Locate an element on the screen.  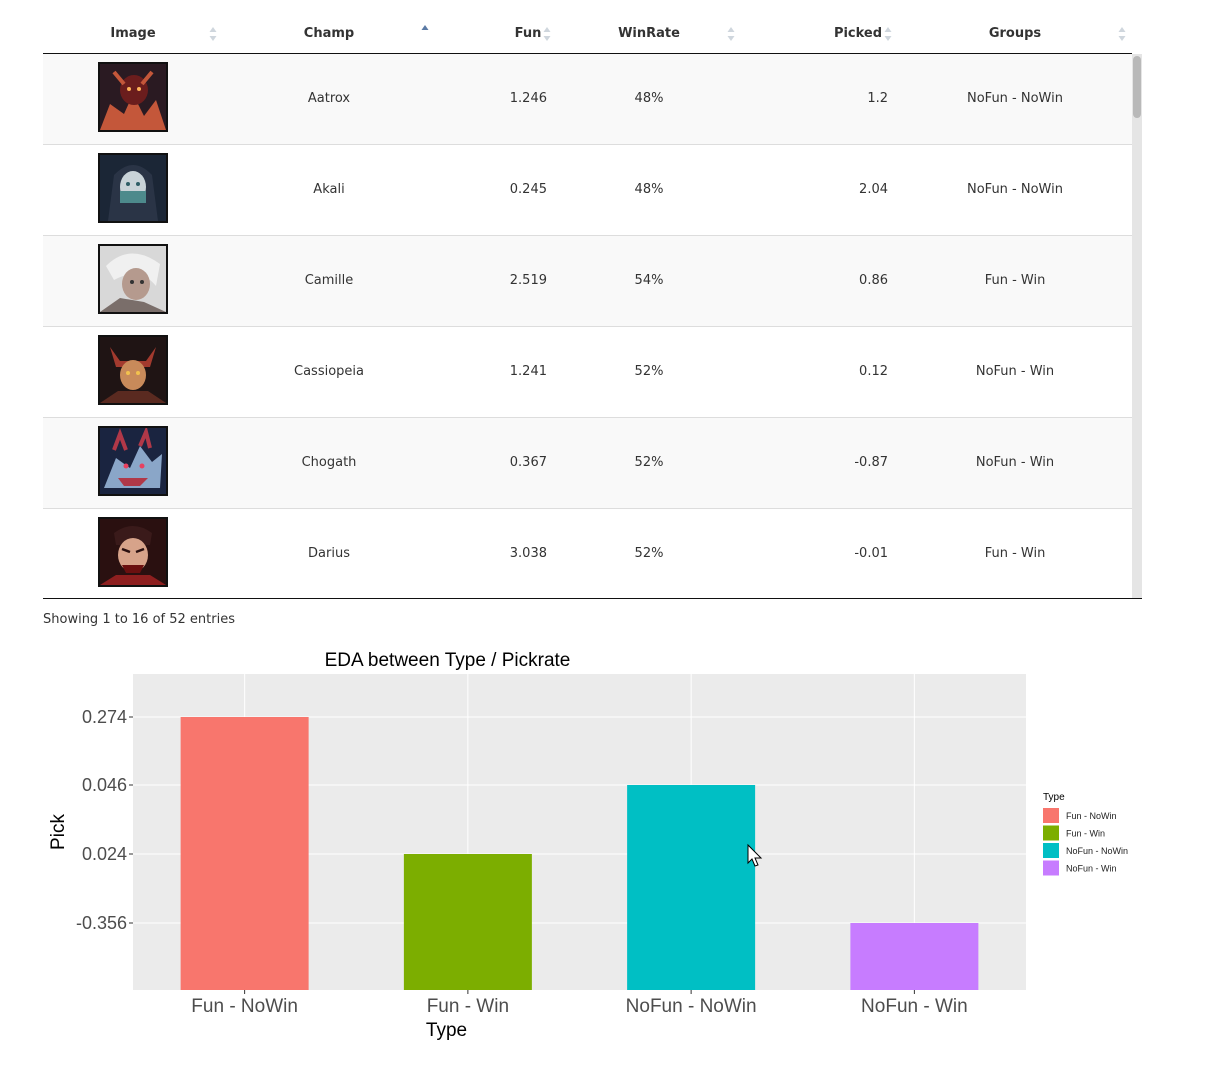
x-tick-label: NoFun - Win is located at coordinates (914, 1006).